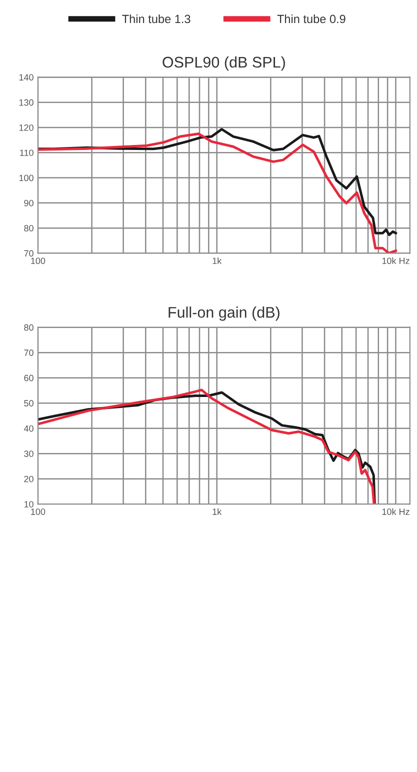 This screenshot has width=417, height=772. What do you see at coordinates (27, 153) in the screenshot?
I see `y-tick-label: 110` at bounding box center [27, 153].